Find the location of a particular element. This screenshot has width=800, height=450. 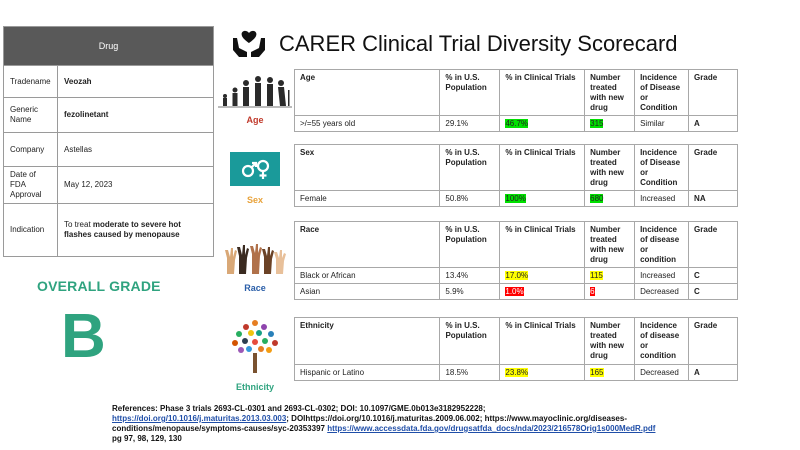

tradename-row: Tradename Veozah is located at coordinates (108, 81).